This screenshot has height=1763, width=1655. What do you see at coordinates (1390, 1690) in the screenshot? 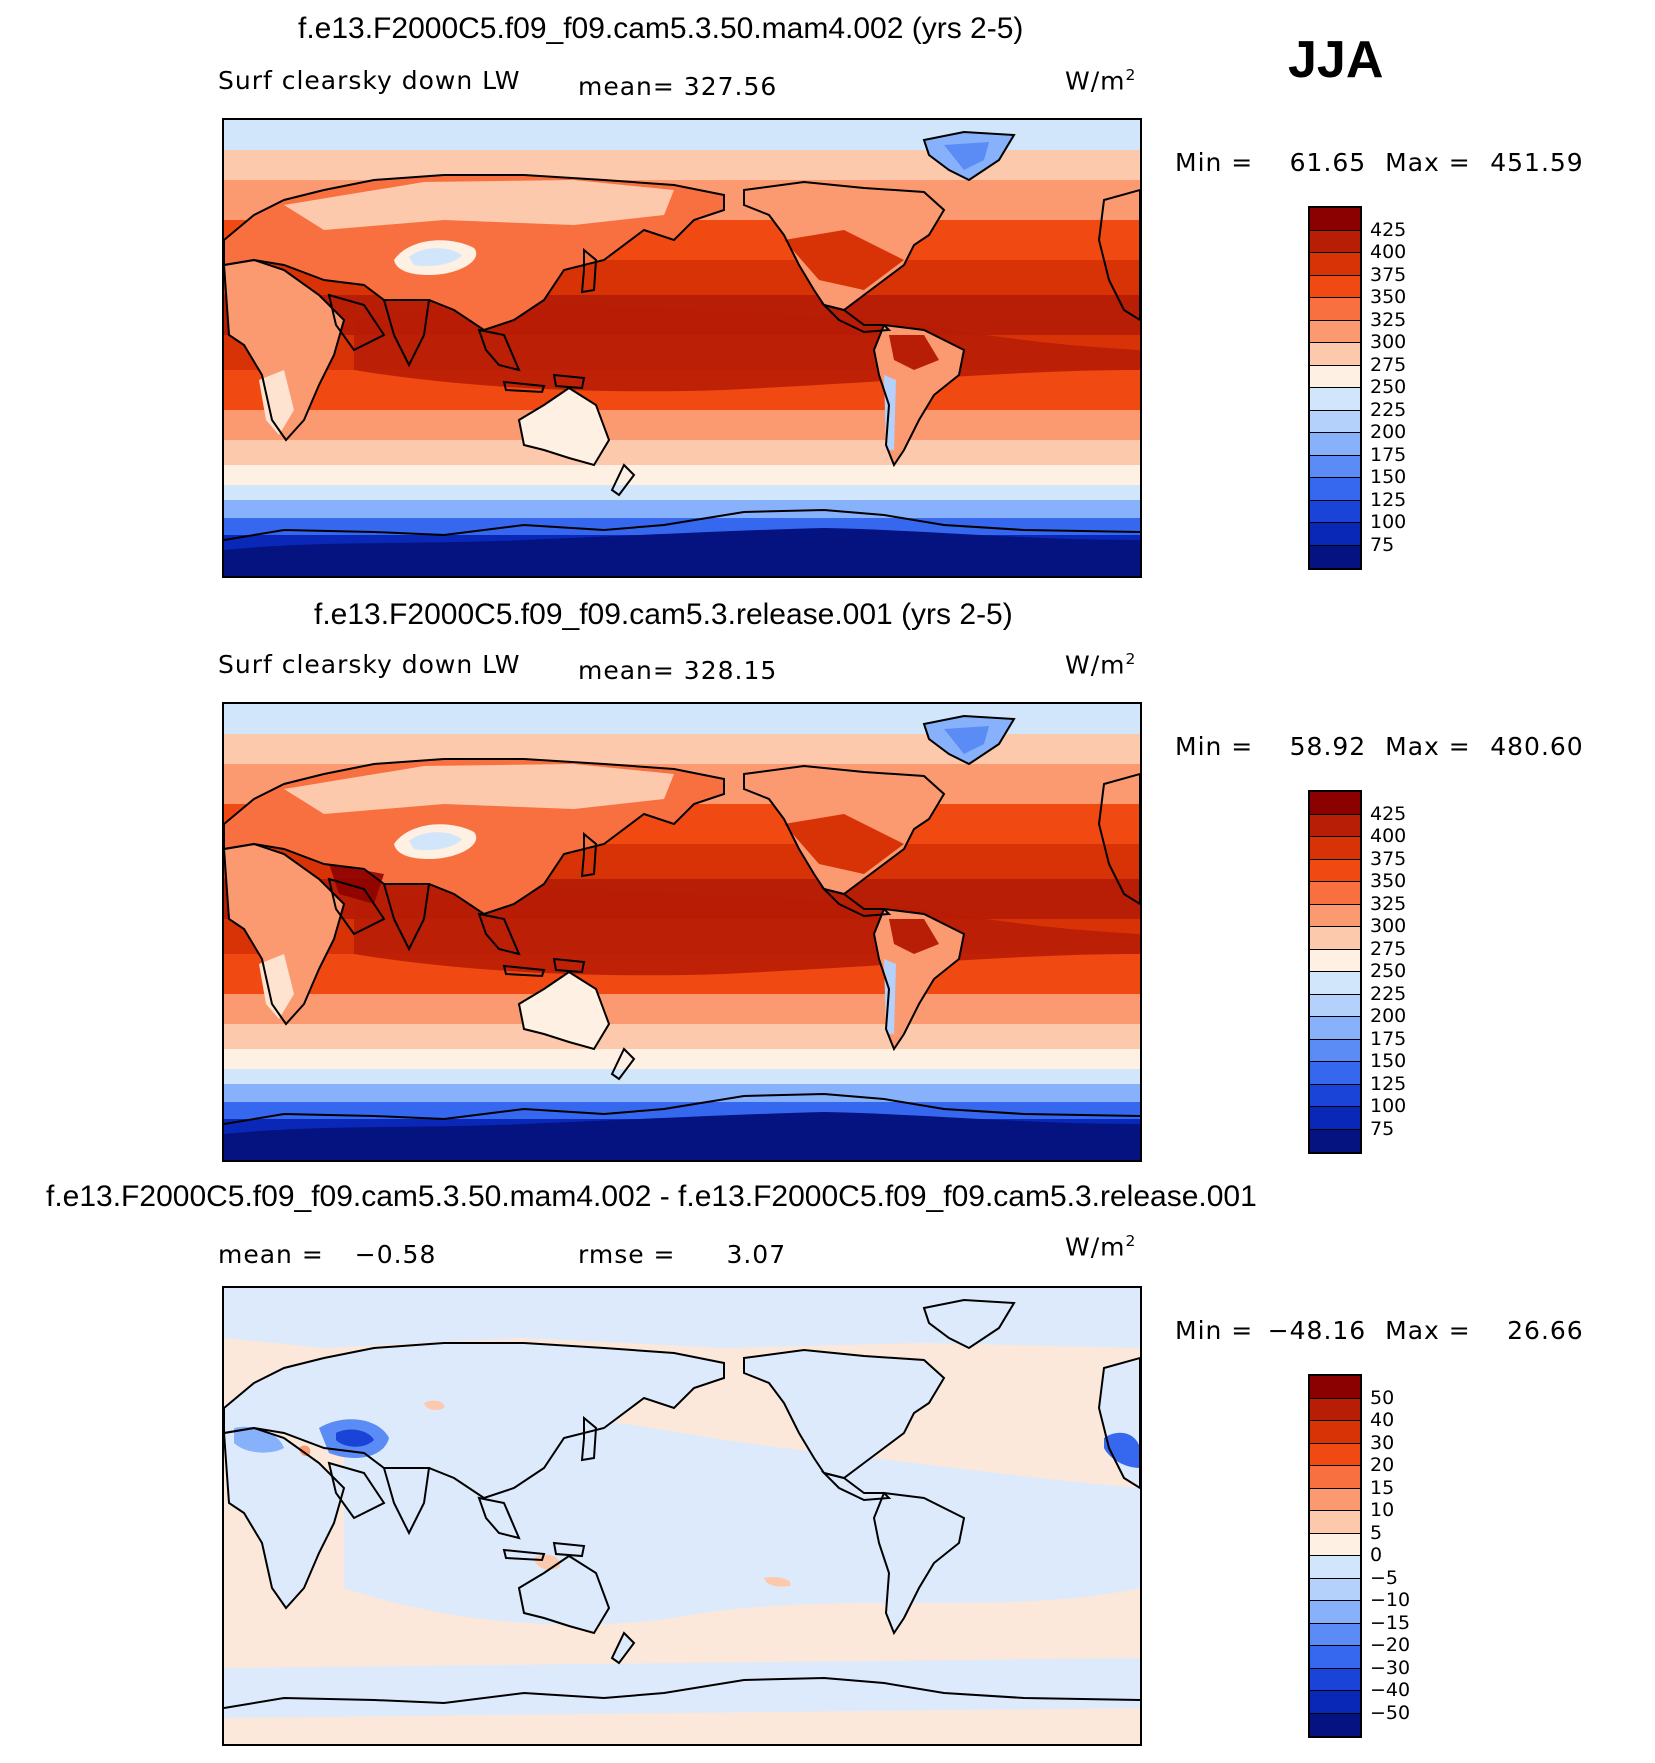
I see `colorbar-tick-label: −40` at bounding box center [1390, 1690].